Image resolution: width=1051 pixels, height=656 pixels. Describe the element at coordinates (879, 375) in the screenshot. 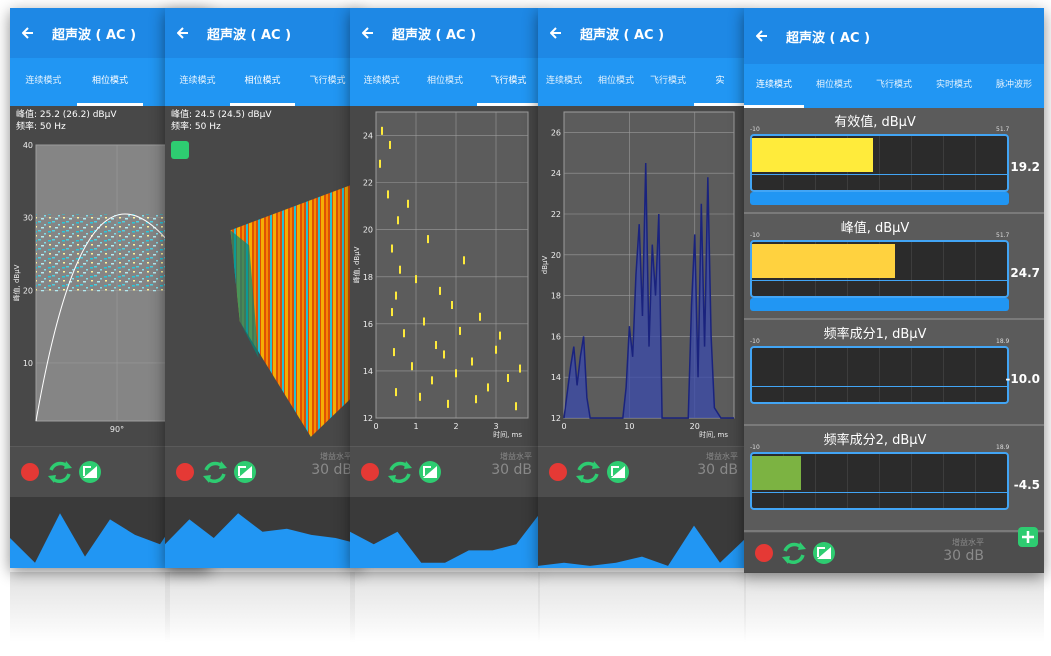

I see `meter-box` at that location.